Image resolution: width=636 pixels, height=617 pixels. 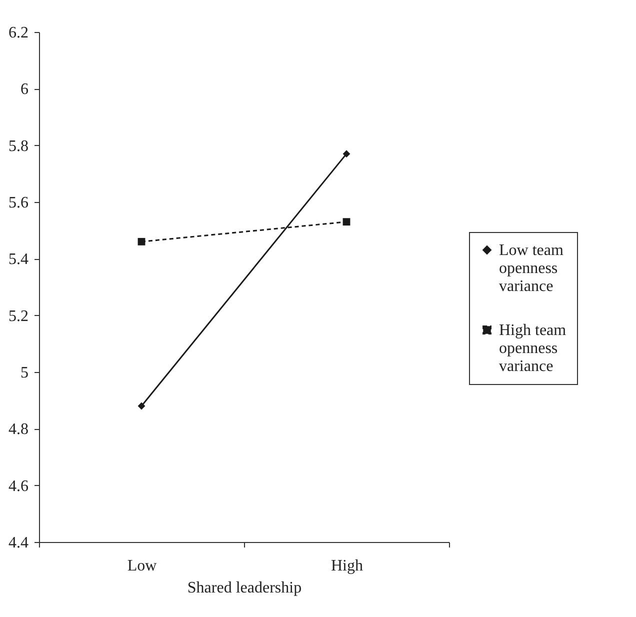 I want to click on x-axis-title: Shared leadership, so click(x=244, y=588).